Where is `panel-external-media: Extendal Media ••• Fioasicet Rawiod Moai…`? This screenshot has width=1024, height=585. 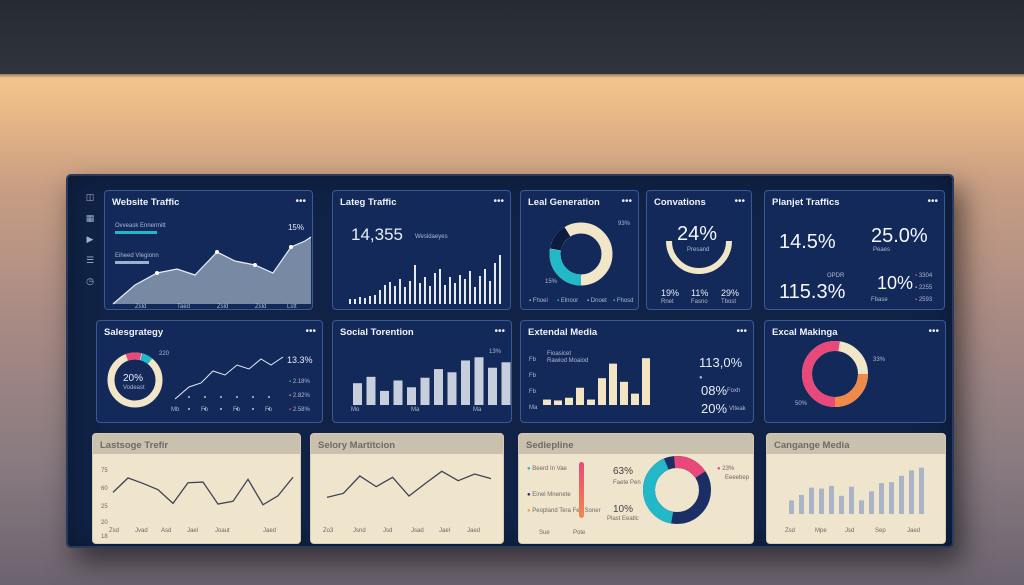
panel-external-media: Extendal Media ••• Fioasicet Rawiod Moai… is located at coordinates (637, 371).